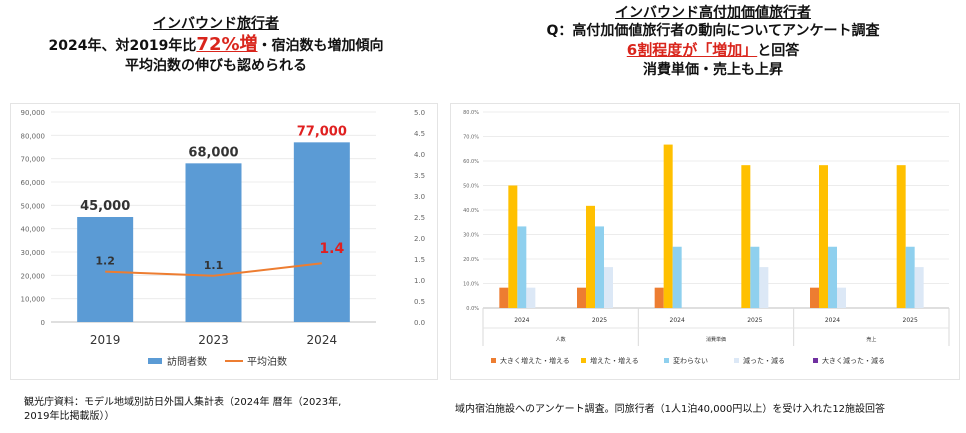 Image resolution: width=966 pixels, height=433 pixels. I want to click on y-left-tick-label: 20,000, so click(33, 276).